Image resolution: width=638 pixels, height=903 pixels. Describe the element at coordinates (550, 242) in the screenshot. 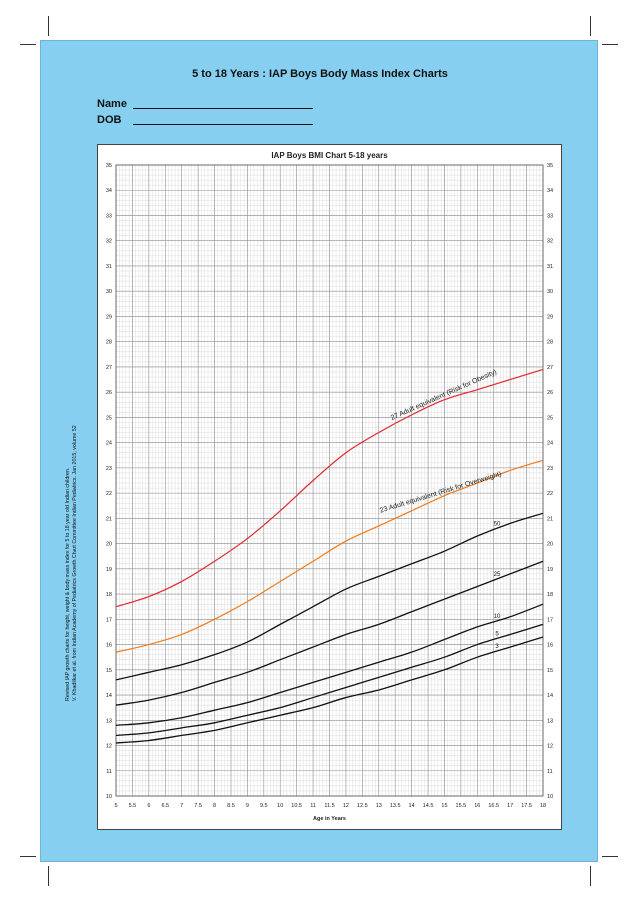

I see `y-tick-label-right: 32` at that location.